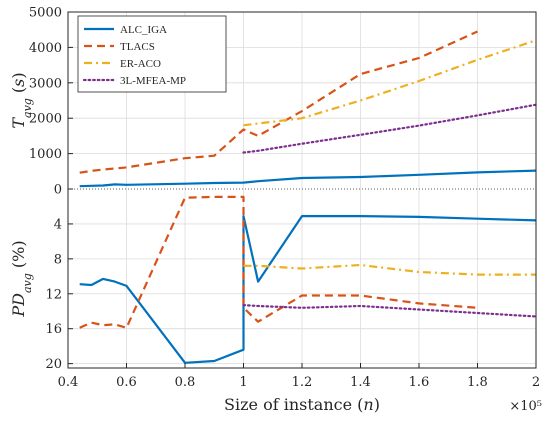 The height and width of the screenshot is (424, 550). I want to click on x-tick-label: 1.2, so click(302, 382).